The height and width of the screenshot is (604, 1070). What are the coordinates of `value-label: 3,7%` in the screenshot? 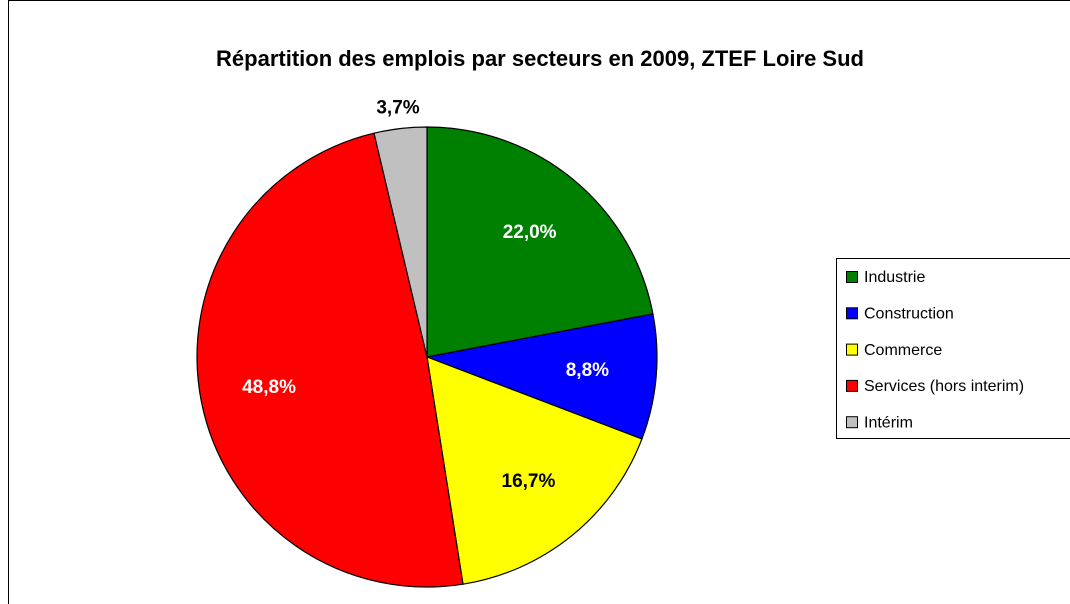 It's located at (397, 108).